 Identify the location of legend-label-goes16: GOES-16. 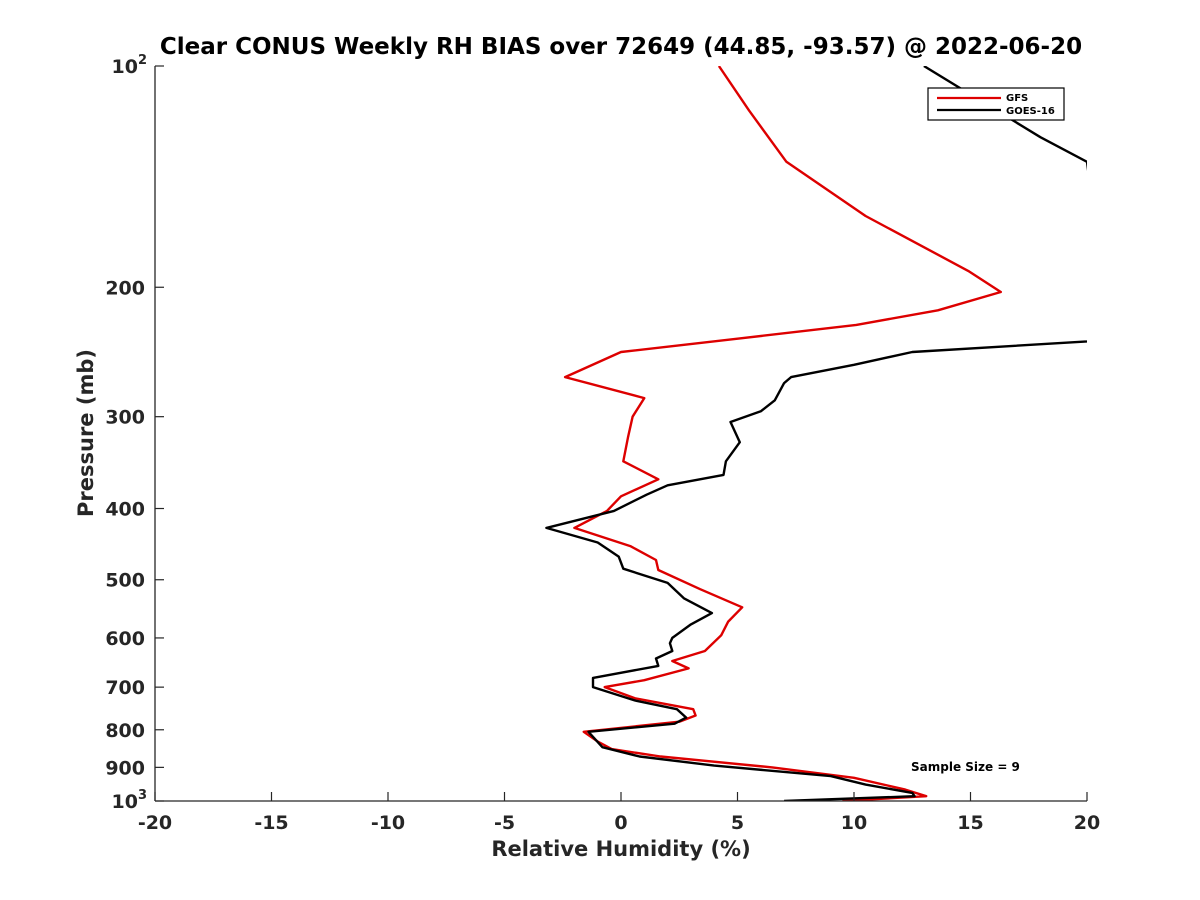
(1030, 111).